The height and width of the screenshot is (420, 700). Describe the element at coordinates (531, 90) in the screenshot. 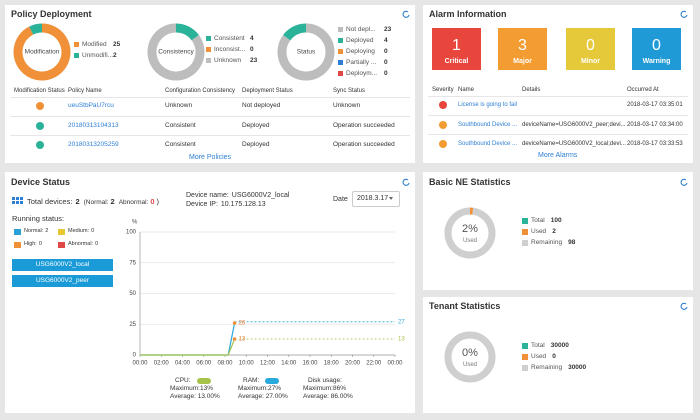

I see `column-header: Details` at that location.